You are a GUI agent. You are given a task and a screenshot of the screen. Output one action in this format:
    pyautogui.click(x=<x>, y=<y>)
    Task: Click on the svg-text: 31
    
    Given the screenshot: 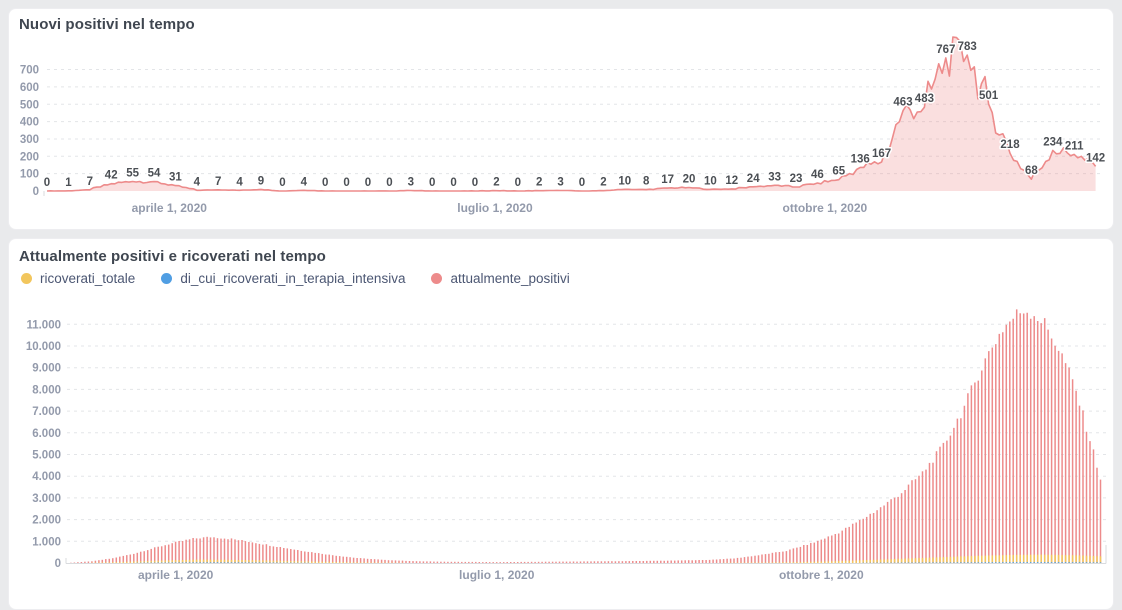 What is the action you would take?
    pyautogui.click(x=175, y=178)
    